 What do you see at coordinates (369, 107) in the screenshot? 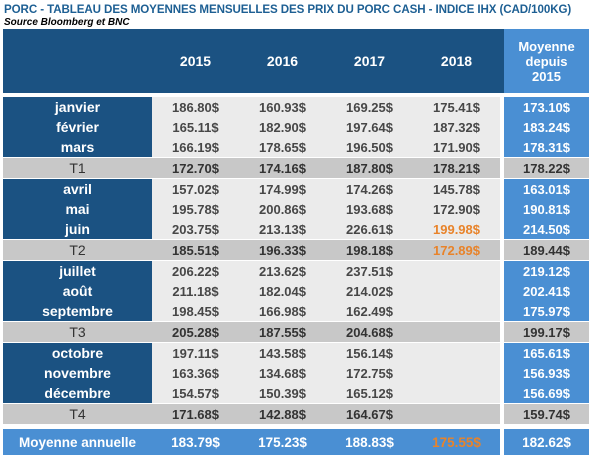
I see `price-cell: 169.25$` at bounding box center [369, 107].